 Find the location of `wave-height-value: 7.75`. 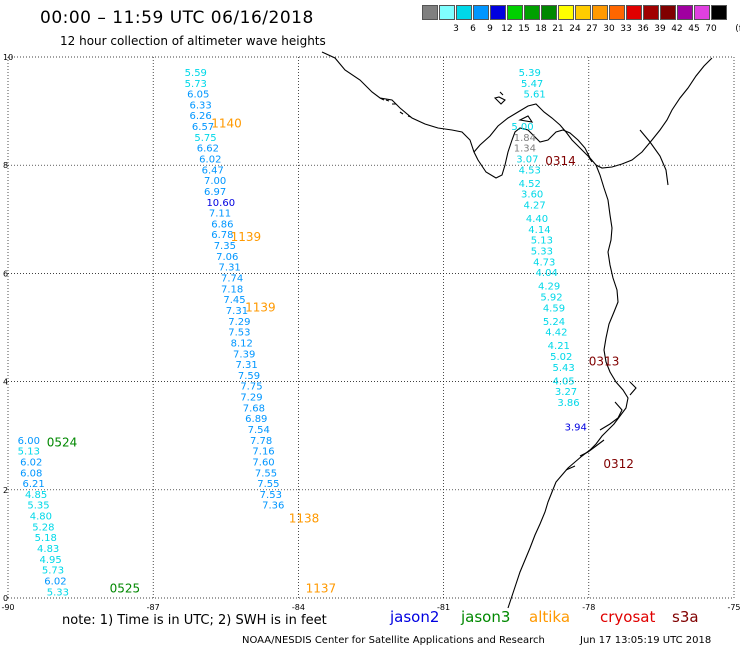

wave-height-value: 7.75 is located at coordinates (251, 387).